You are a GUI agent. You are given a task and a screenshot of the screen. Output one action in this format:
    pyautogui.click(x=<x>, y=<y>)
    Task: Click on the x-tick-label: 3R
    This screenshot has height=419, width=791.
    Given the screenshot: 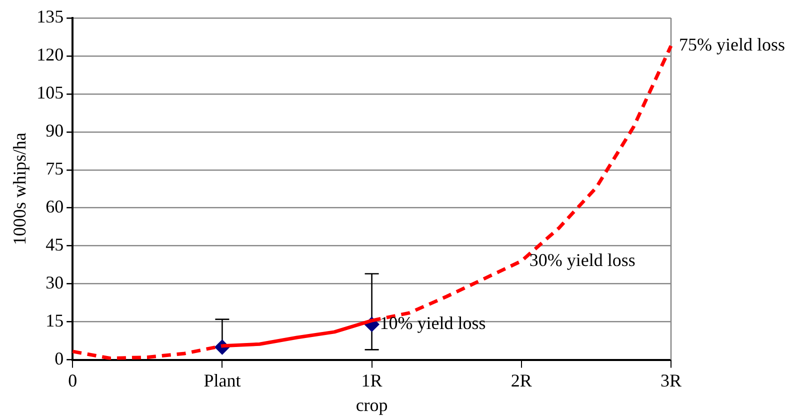 What is the action you would take?
    pyautogui.click(x=671, y=380)
    